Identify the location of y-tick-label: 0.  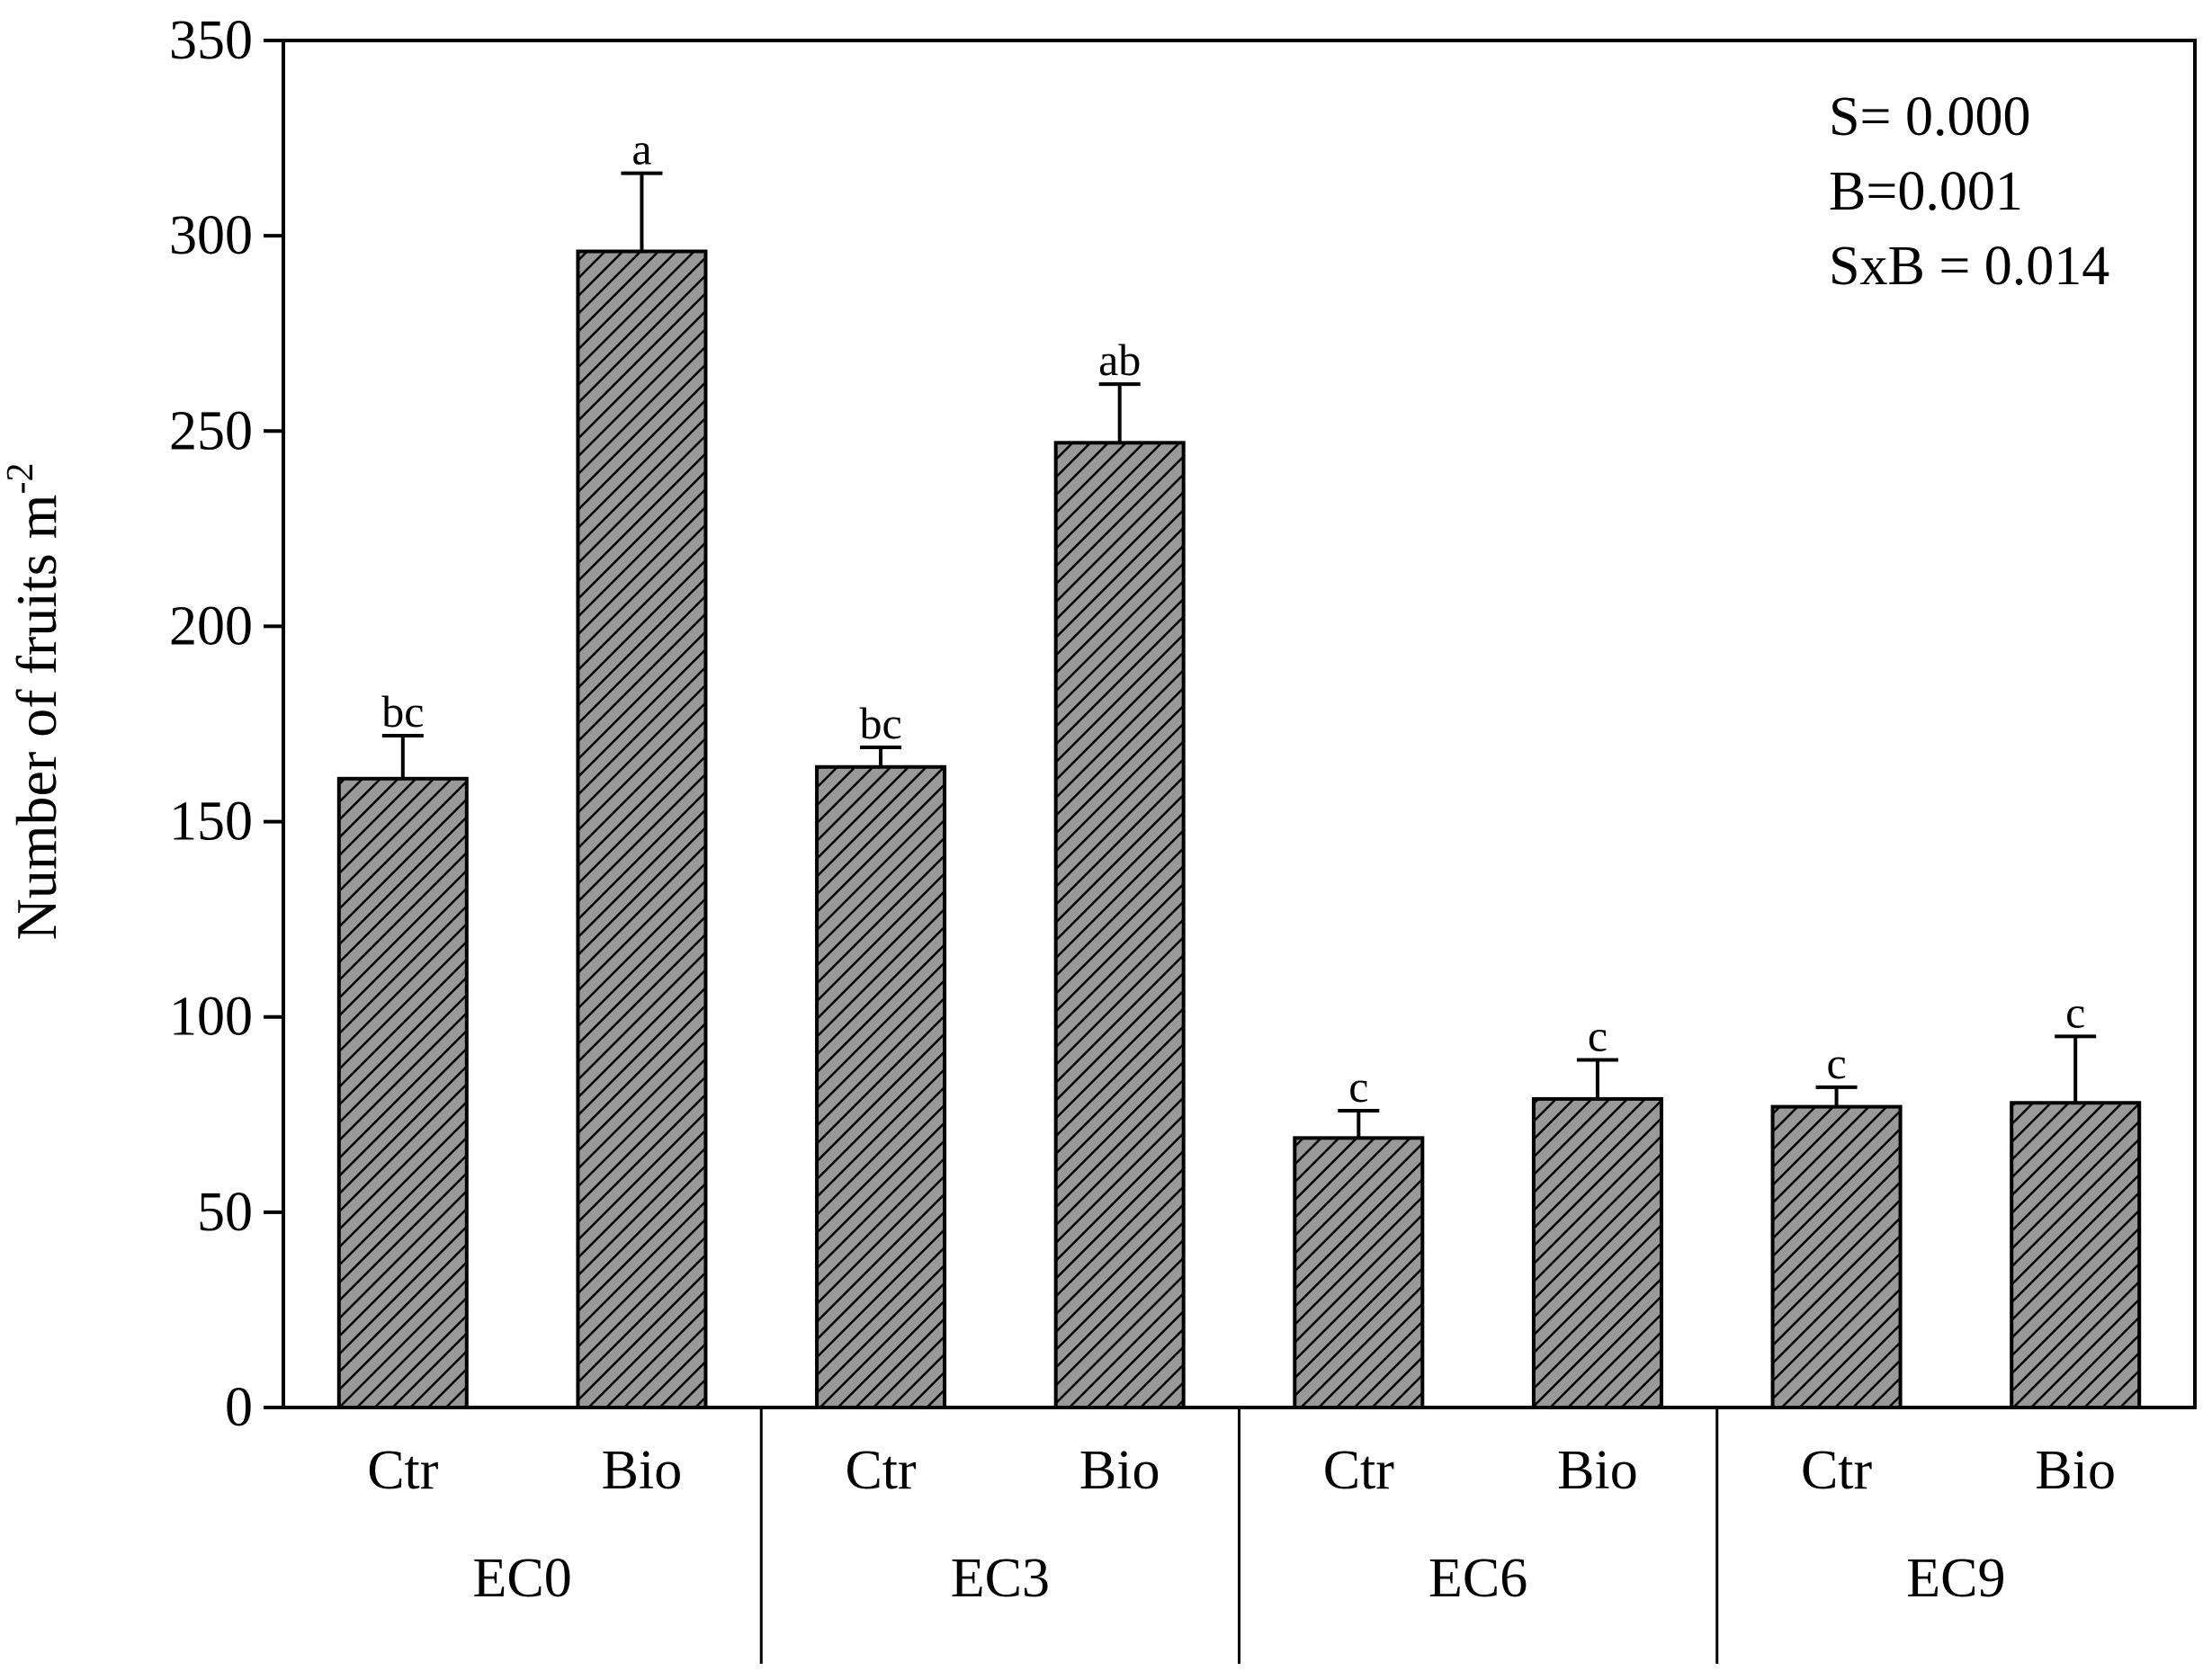
(239, 1408).